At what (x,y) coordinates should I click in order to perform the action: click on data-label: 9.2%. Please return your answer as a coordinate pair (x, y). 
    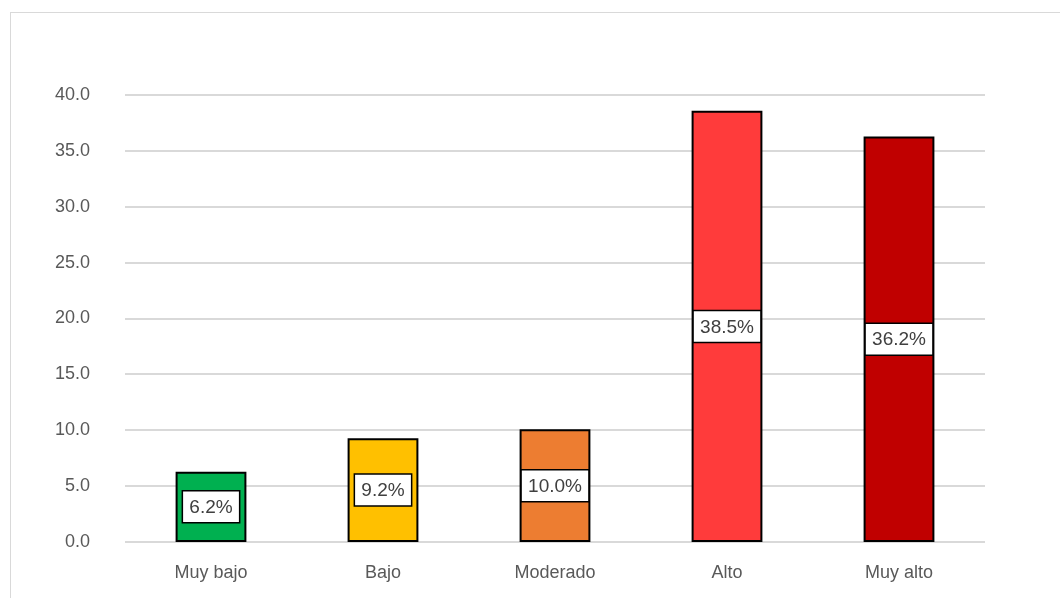
    Looking at the image, I should click on (383, 490).